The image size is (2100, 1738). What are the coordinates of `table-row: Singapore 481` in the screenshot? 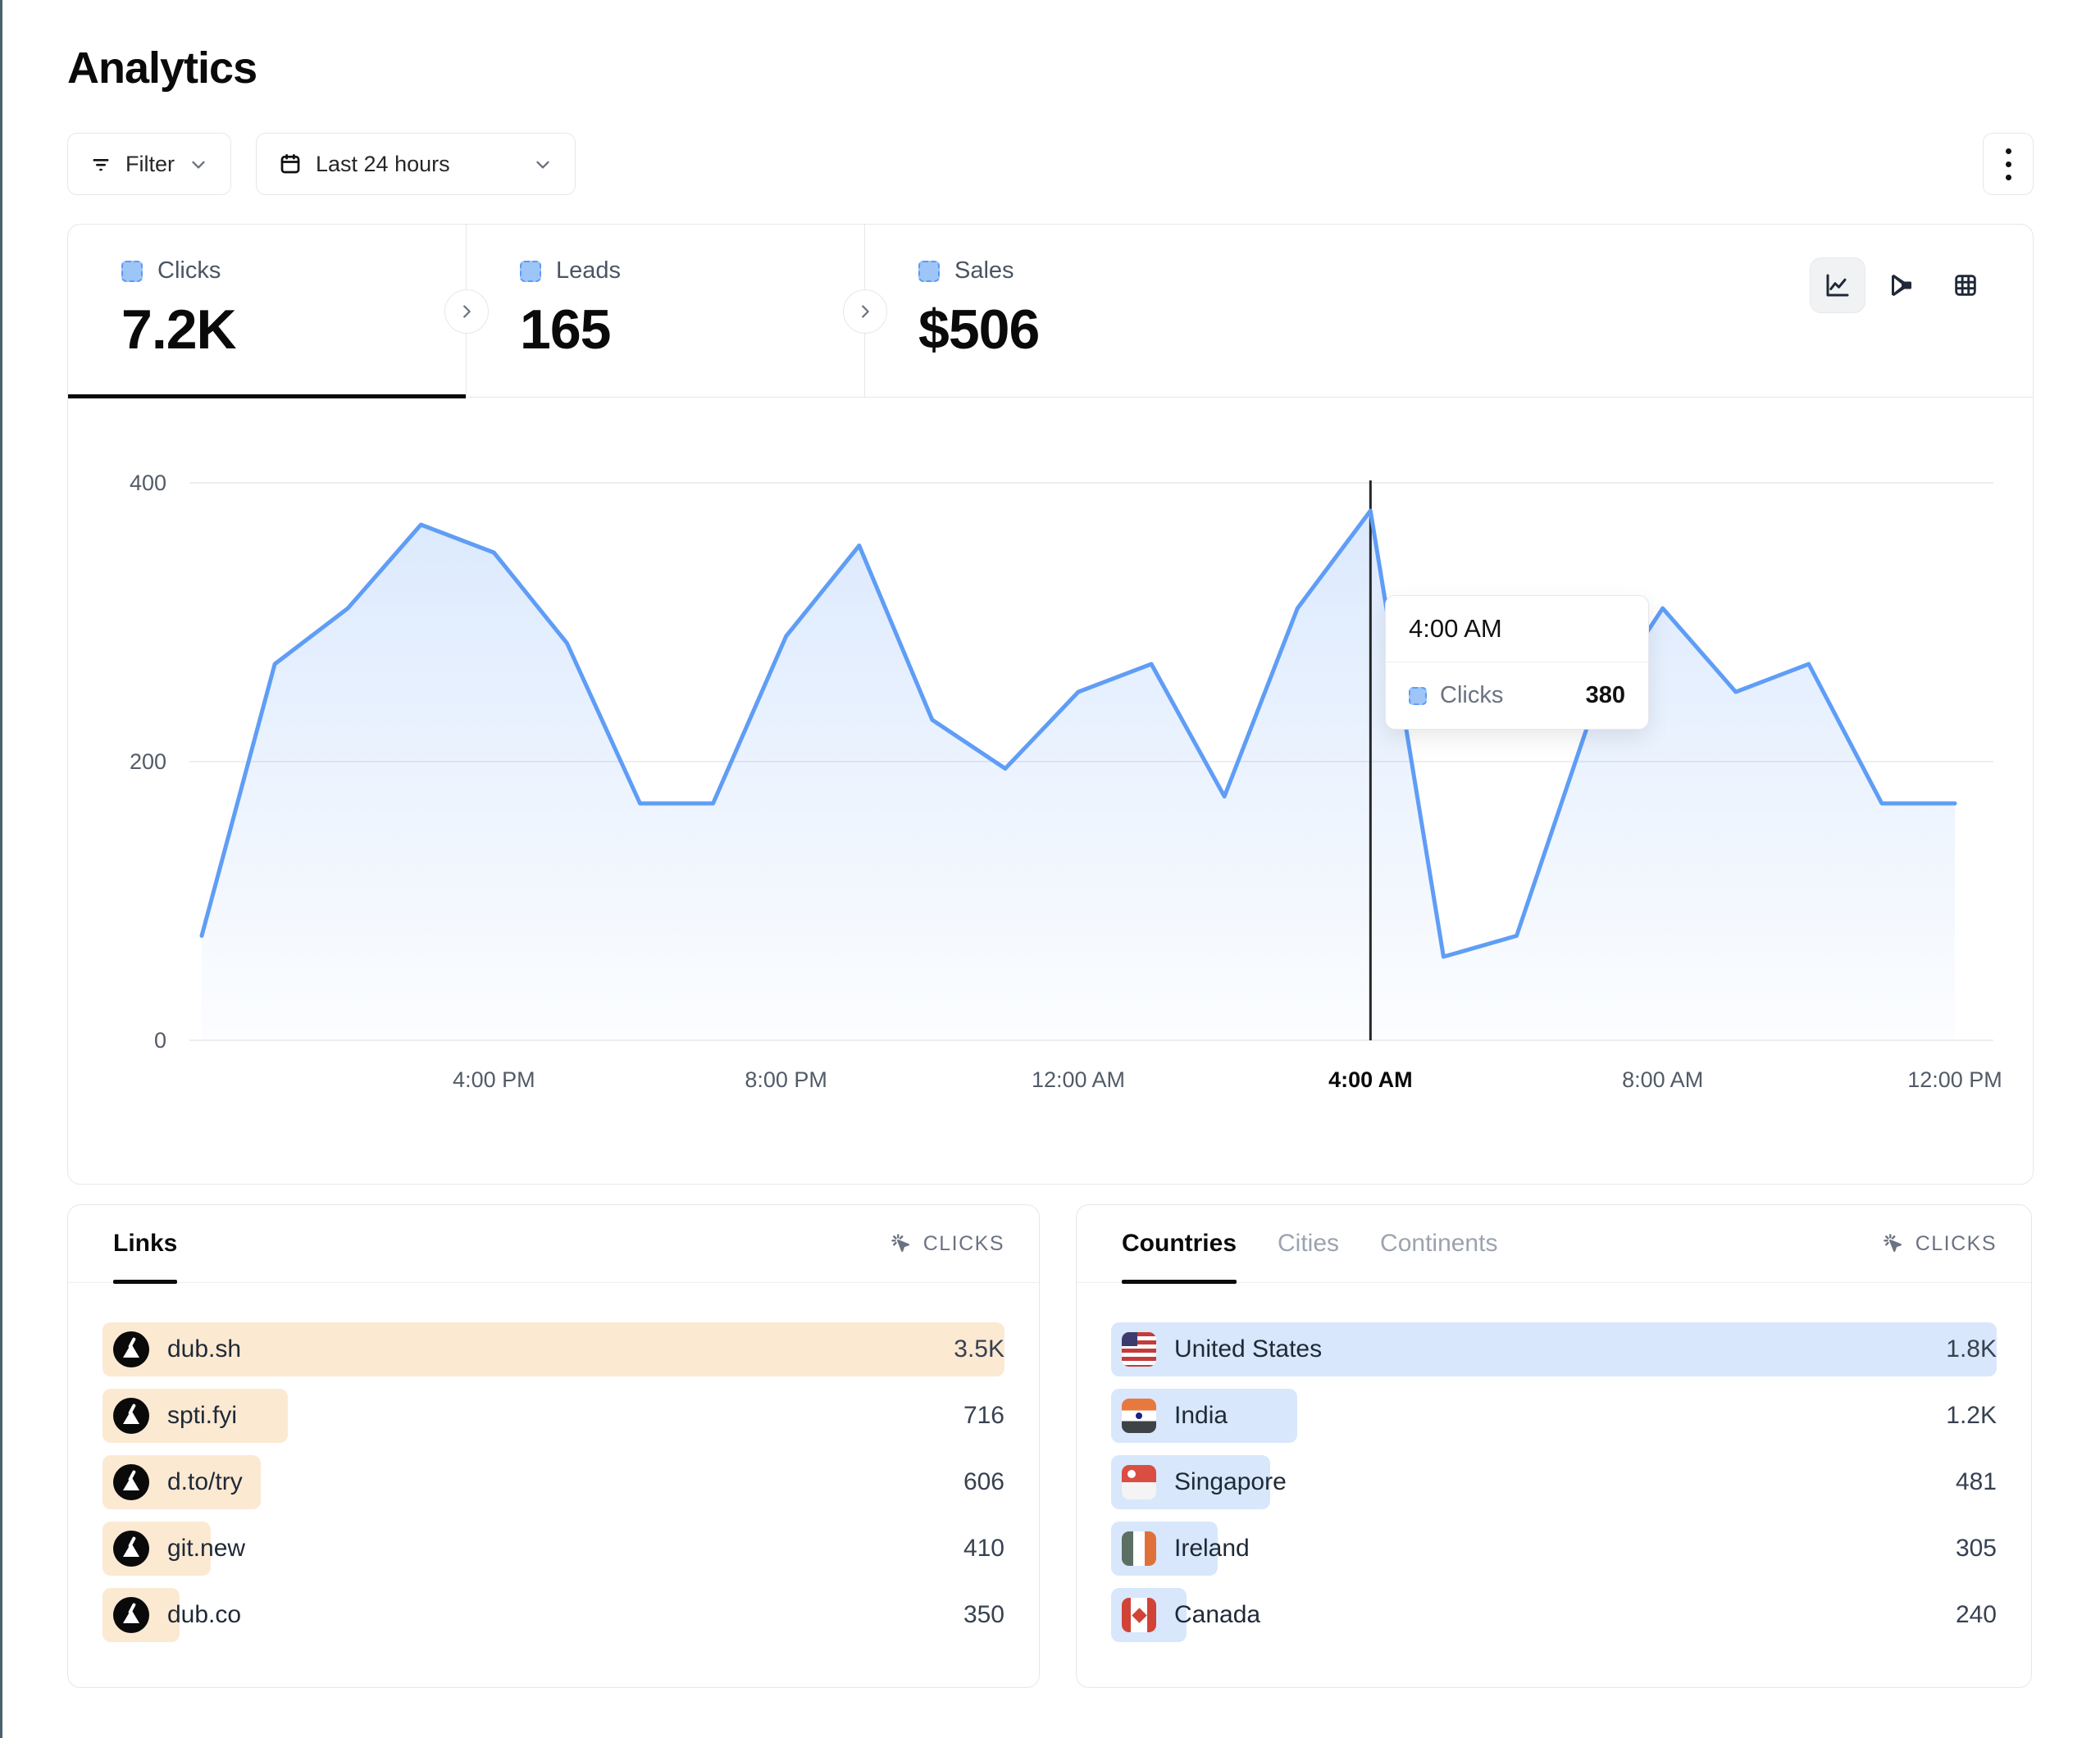 It's located at (1554, 1482).